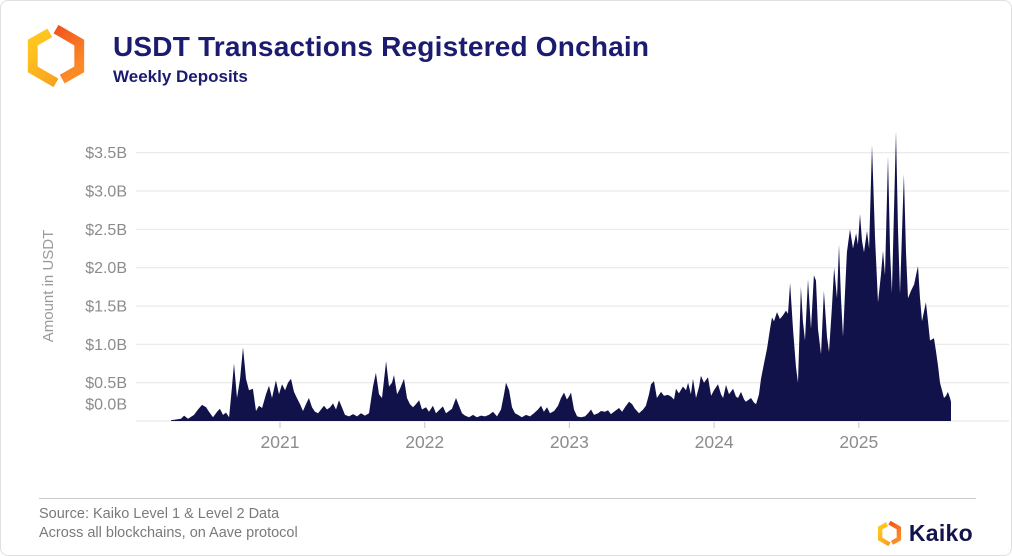  What do you see at coordinates (168, 533) in the screenshot?
I see `source-line-2: Across all blockchains, on Aave protocol` at bounding box center [168, 533].